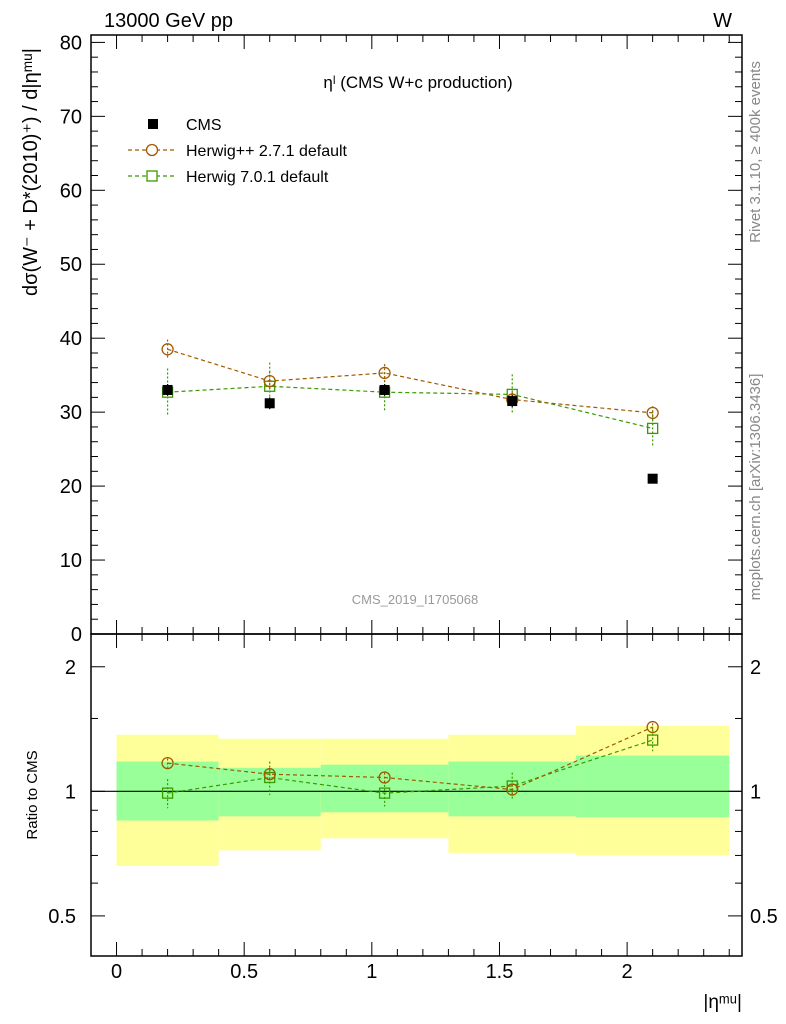 This screenshot has width=786, height=1024. I want to click on legend-marker-herwigpp, so click(152, 150).